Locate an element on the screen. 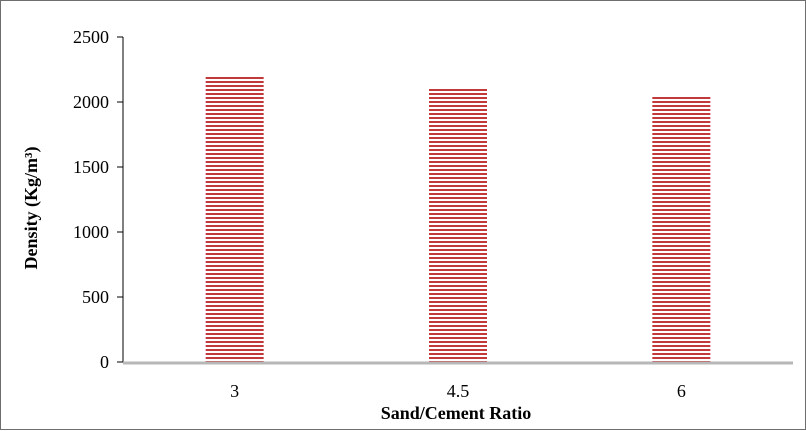  x-tick-label: 4.5 is located at coordinates (458, 391).